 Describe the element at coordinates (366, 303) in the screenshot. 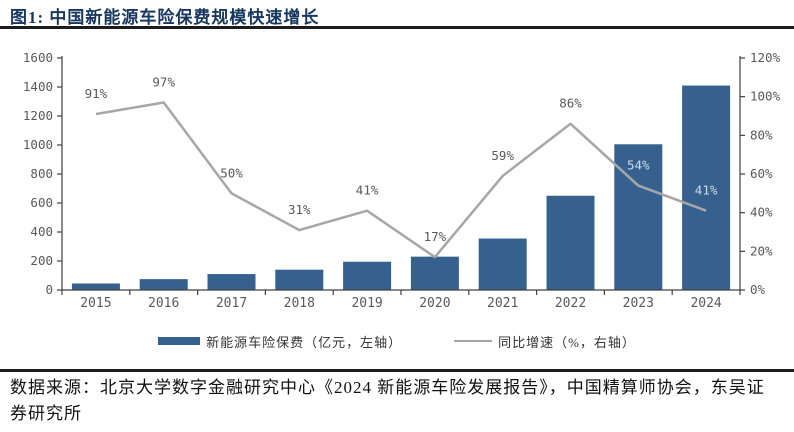

I see `x-axis-label: 2019` at that location.